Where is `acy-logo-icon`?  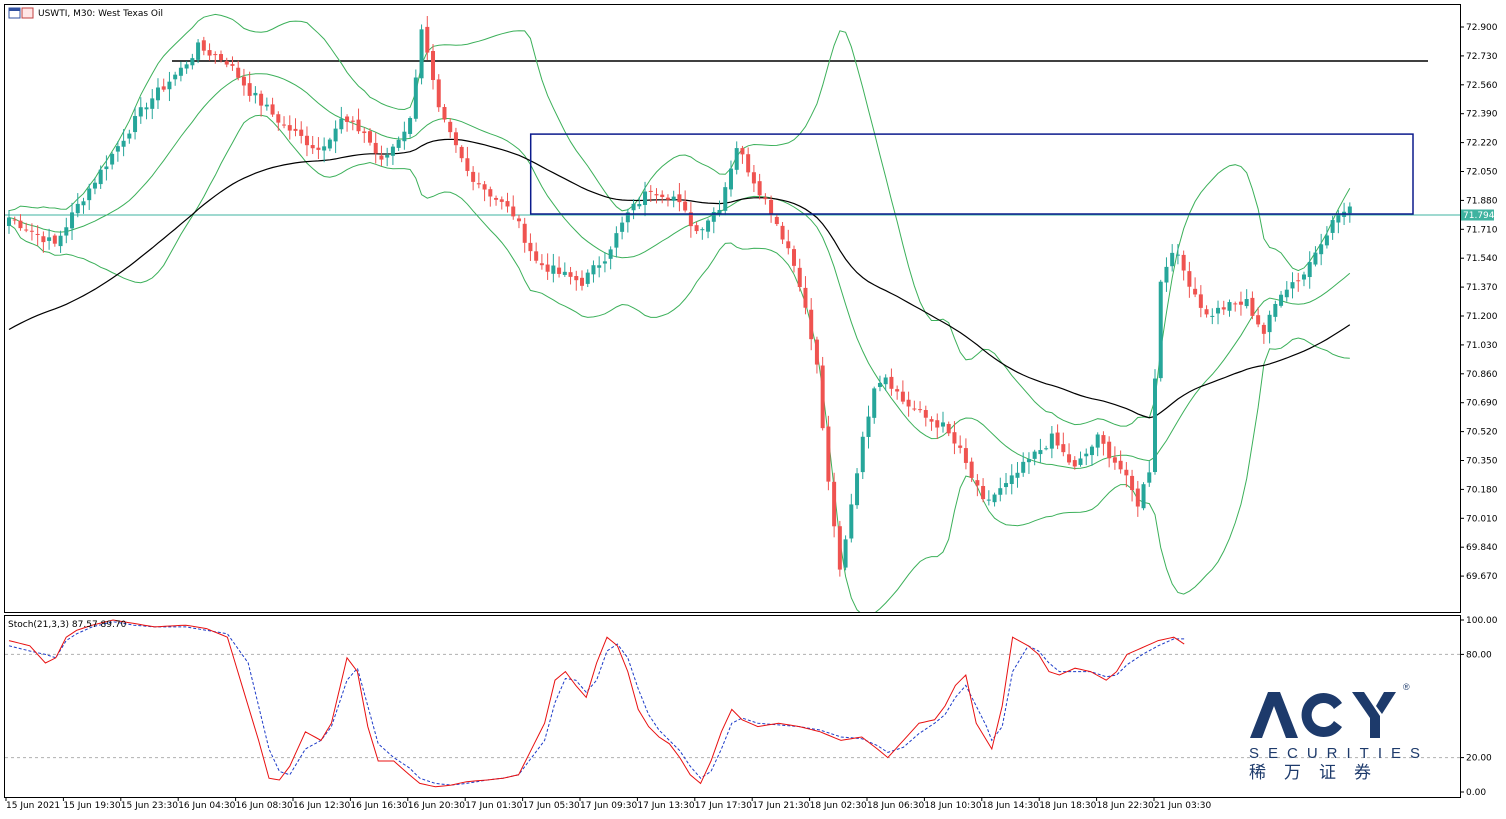 acy-logo-icon is located at coordinates (1323, 715).